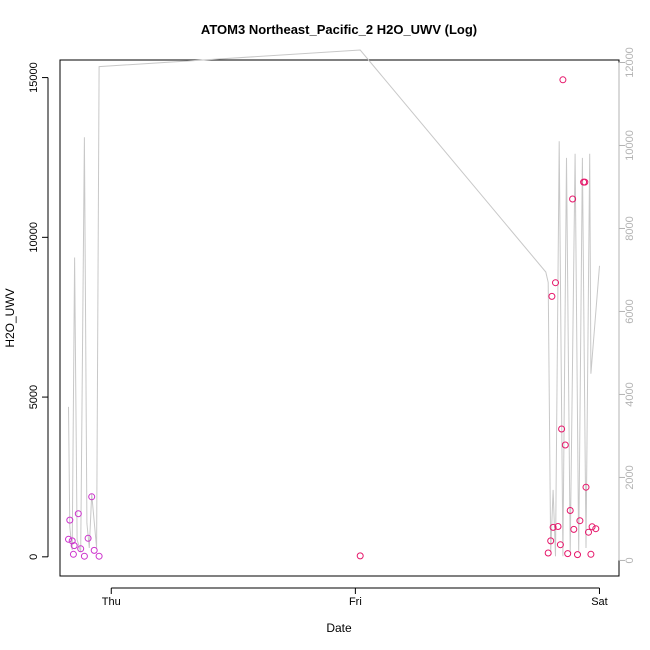 Image resolution: width=650 pixels, height=650 pixels. I want to click on y-tick-label: 10000, so click(34, 237).